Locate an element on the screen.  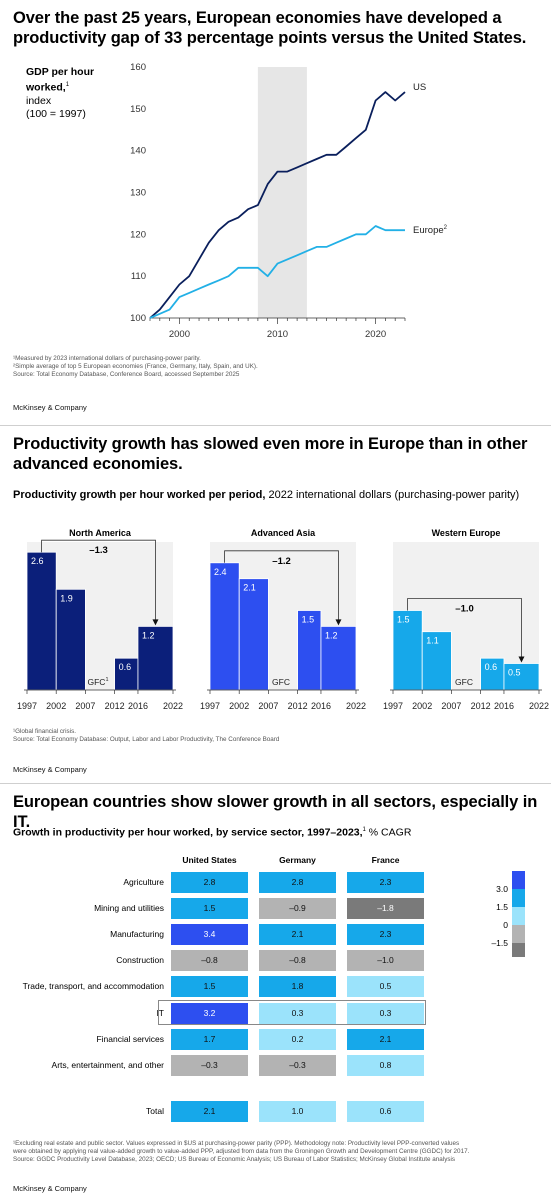
total-cell: 2.1 is located at coordinates (209, 1111).